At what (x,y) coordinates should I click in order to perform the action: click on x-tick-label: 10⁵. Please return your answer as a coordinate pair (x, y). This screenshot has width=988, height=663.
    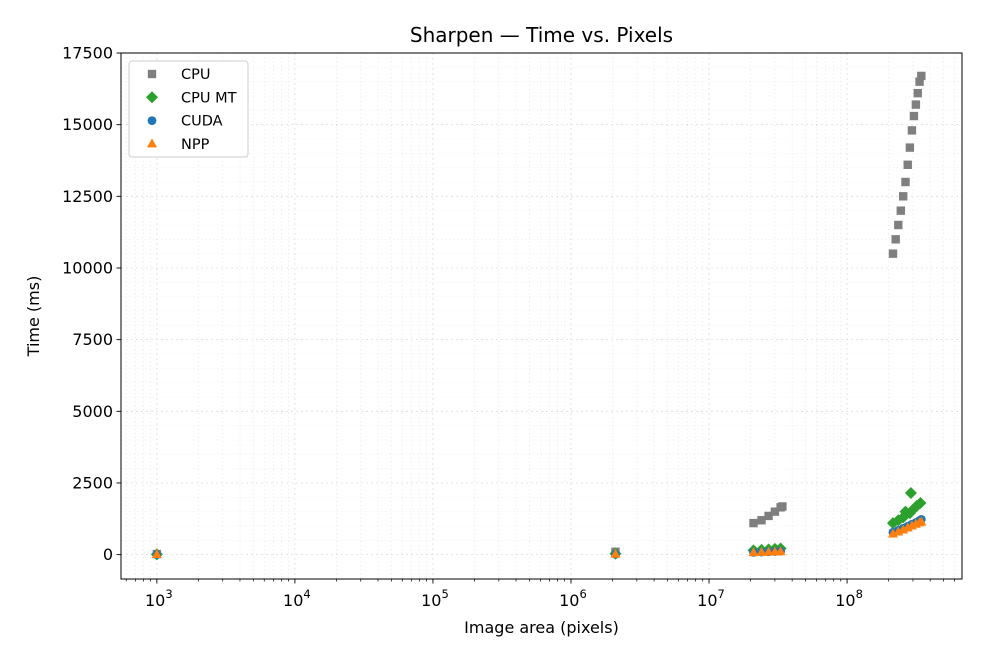
    Looking at the image, I should click on (435, 598).